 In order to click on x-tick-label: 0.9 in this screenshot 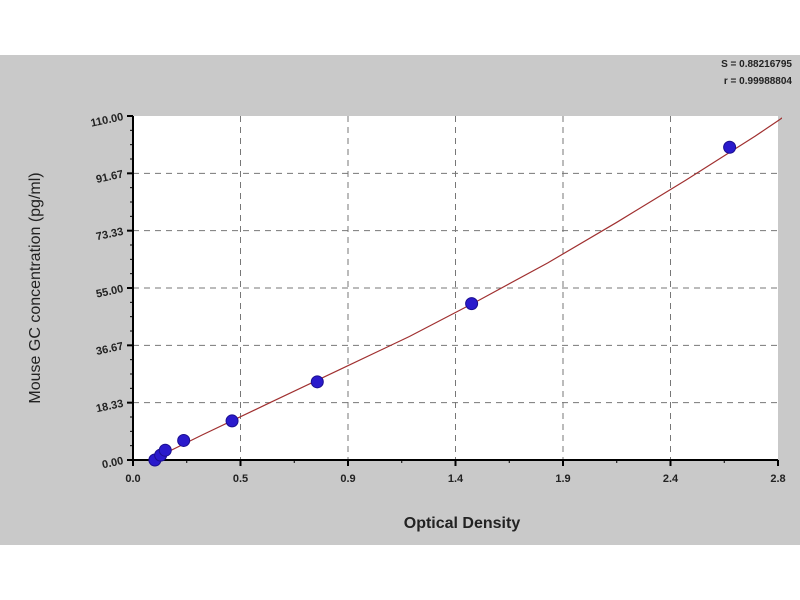, I will do `click(347, 479)`.